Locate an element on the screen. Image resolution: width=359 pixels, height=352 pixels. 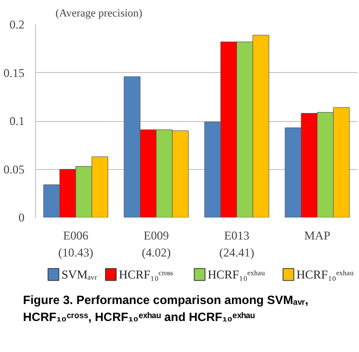
x-tick-label: E009 (4.02) is located at coordinates (156, 244).